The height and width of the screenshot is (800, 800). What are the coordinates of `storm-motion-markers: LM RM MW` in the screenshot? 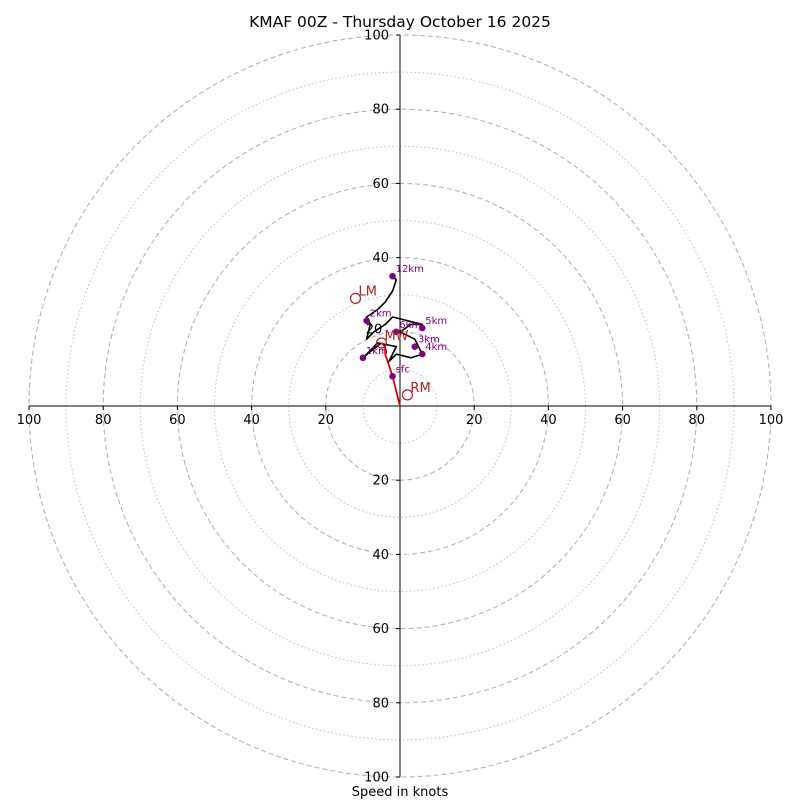 It's located at (390, 342).